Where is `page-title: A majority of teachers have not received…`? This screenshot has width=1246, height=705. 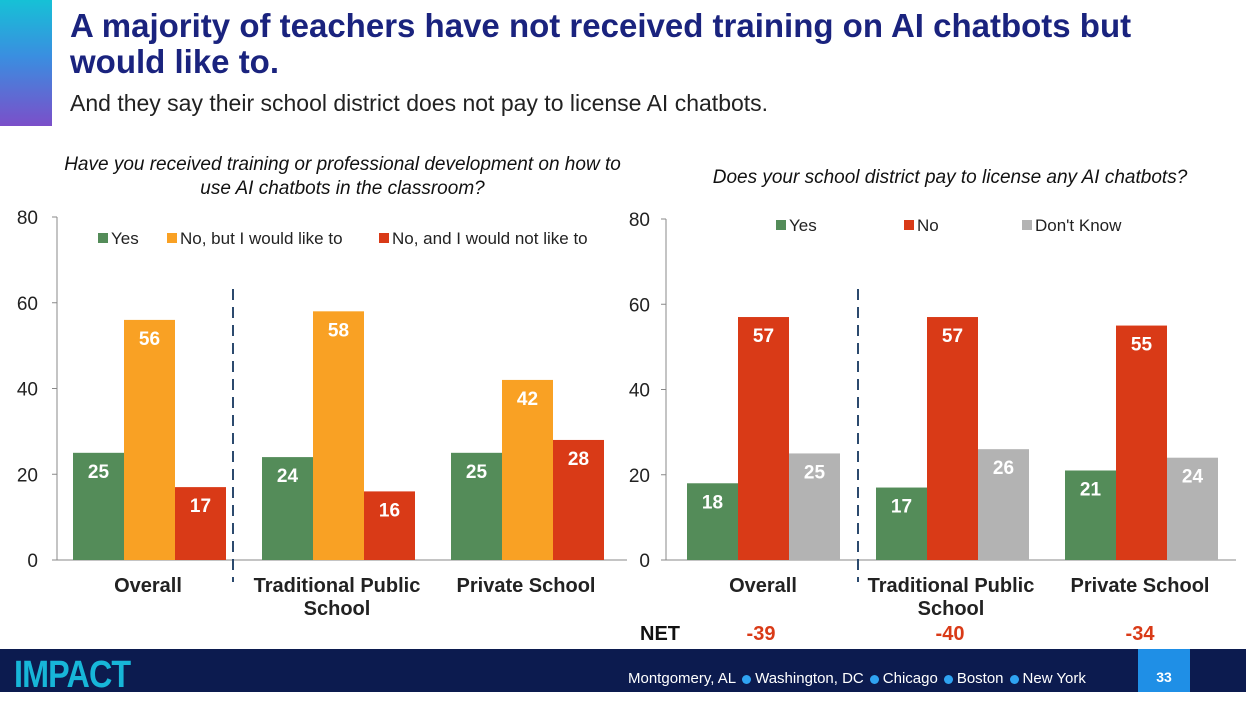
page-title: A majority of teachers have not received… is located at coordinates (601, 43).